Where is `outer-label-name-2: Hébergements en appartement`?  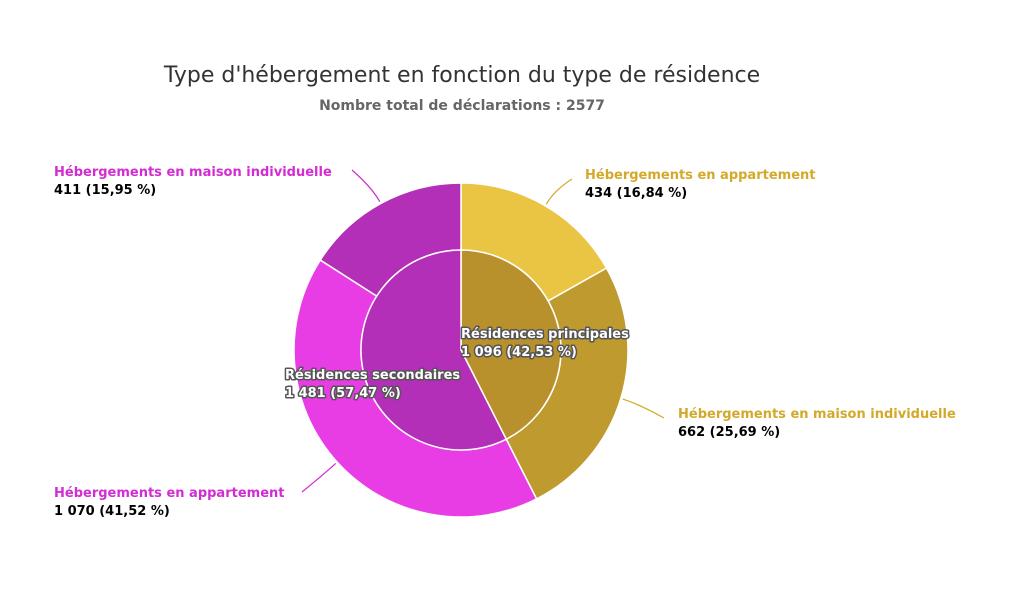 outer-label-name-2: Hébergements en appartement is located at coordinates (169, 493).